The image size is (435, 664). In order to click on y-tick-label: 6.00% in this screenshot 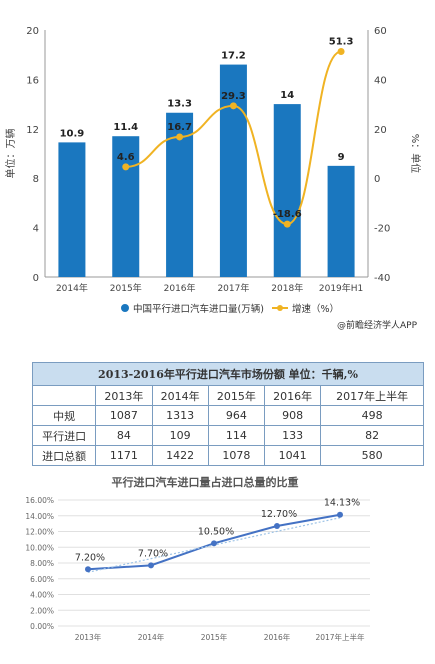, I will do `click(42, 579)`.